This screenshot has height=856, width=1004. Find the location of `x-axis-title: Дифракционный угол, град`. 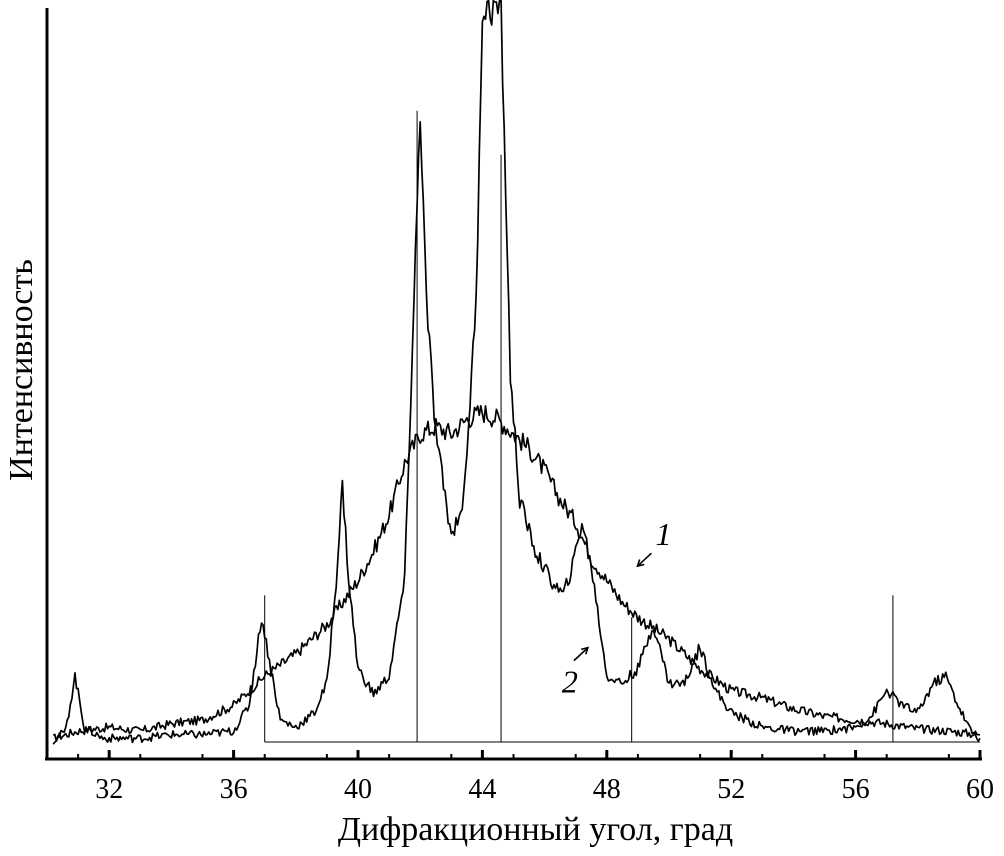

x-axis-title: Дифракционный угол, град is located at coordinates (535, 829).